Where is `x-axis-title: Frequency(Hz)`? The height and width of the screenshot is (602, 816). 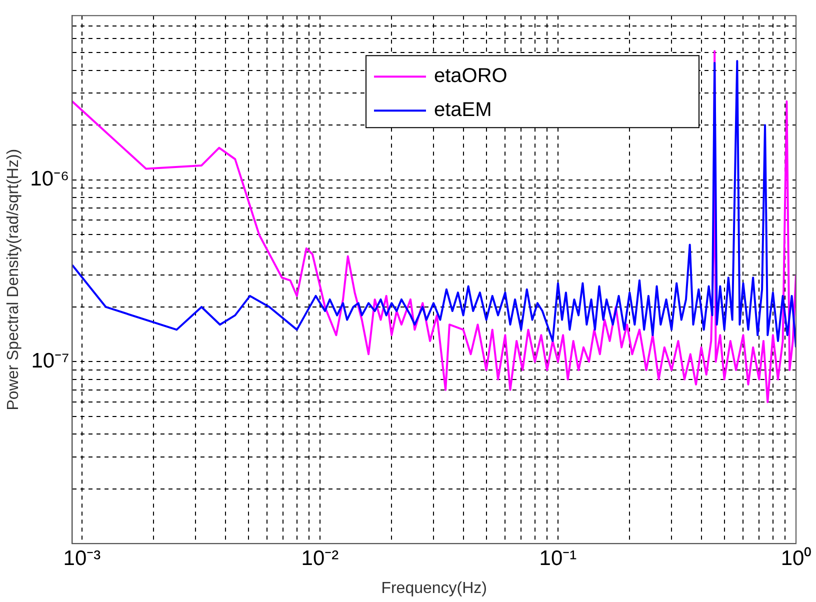
x-axis-title: Frequency(Hz) is located at coordinates (434, 588).